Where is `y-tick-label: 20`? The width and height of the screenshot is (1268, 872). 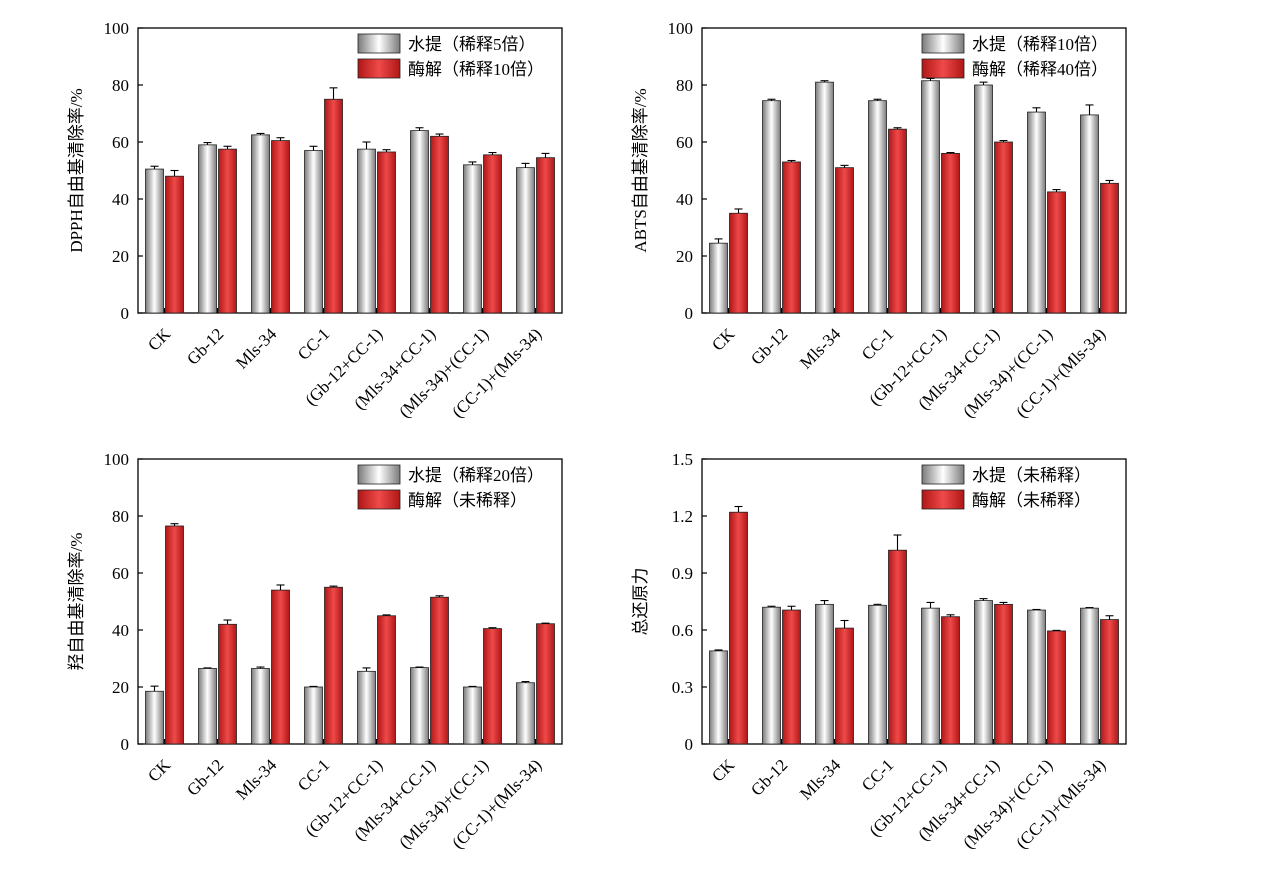 y-tick-label: 20 is located at coordinates (120, 256).